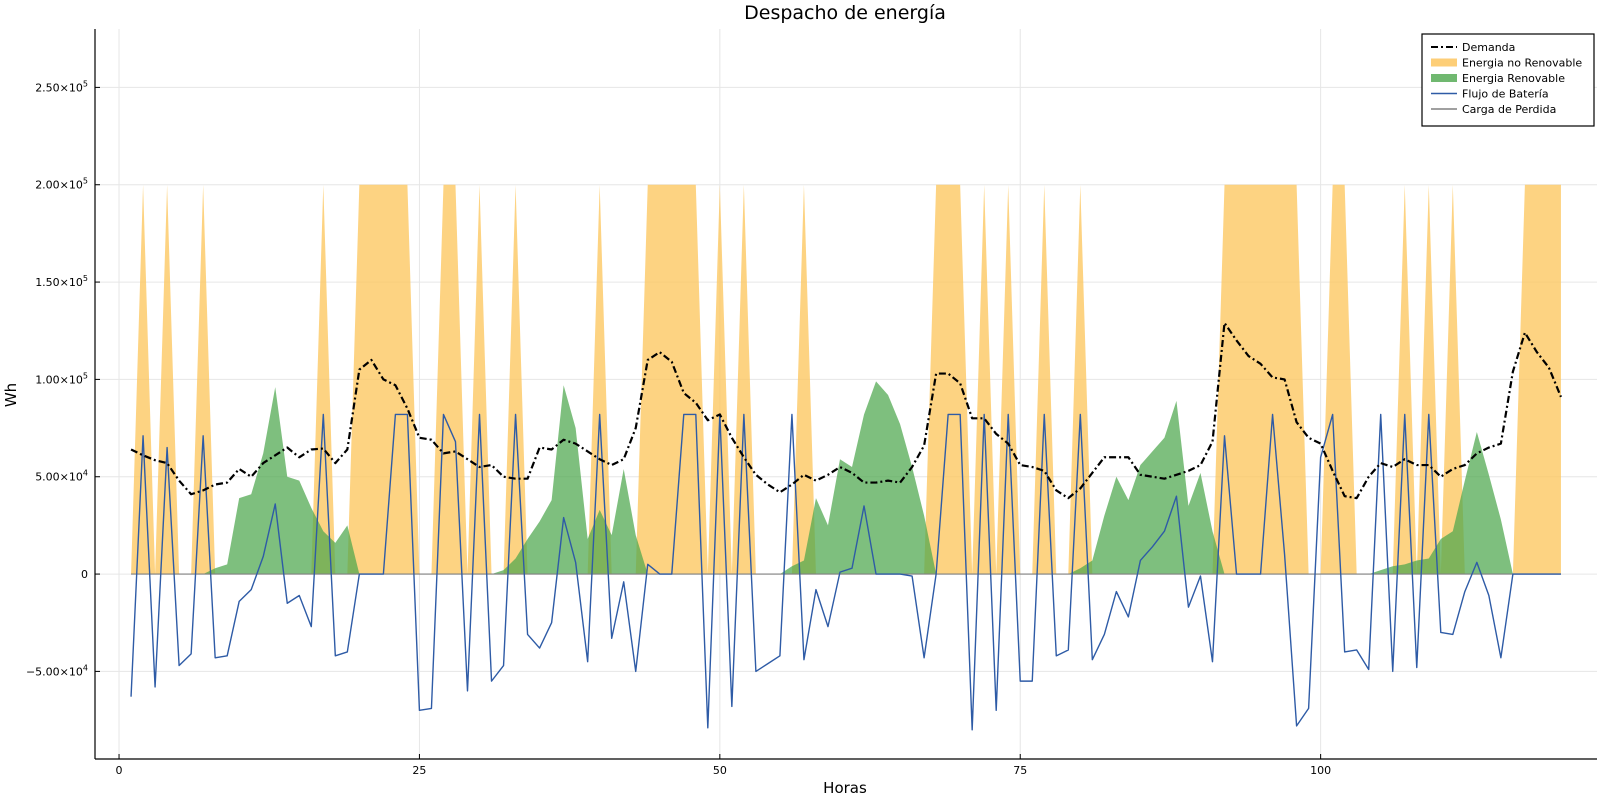 The image size is (1600, 800). What do you see at coordinates (119, 770) in the screenshot?
I see `x-tick-label: 0` at bounding box center [119, 770].